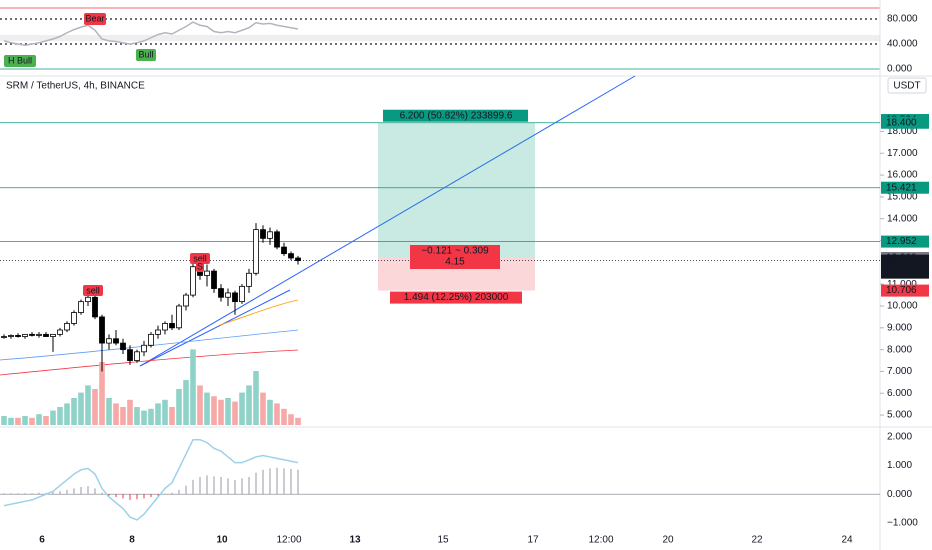 The height and width of the screenshot is (550, 932). I want to click on macd-tick-label: 0.000, so click(899, 494).